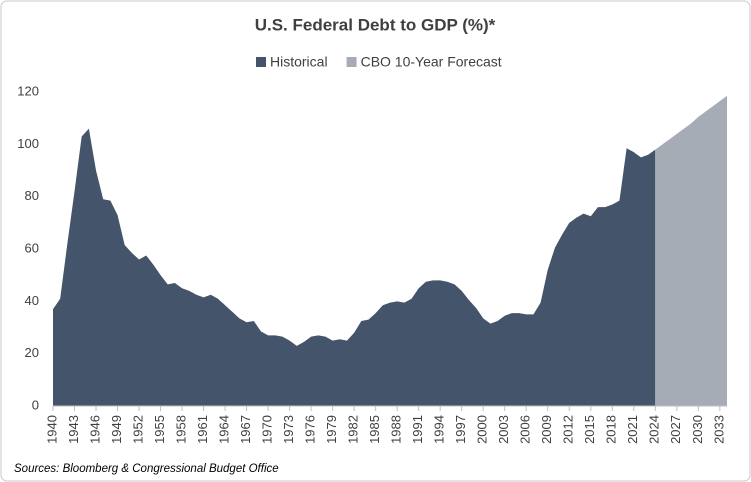  Describe the element at coordinates (632, 429) in the screenshot. I see `x-tick-label: 2021` at that location.